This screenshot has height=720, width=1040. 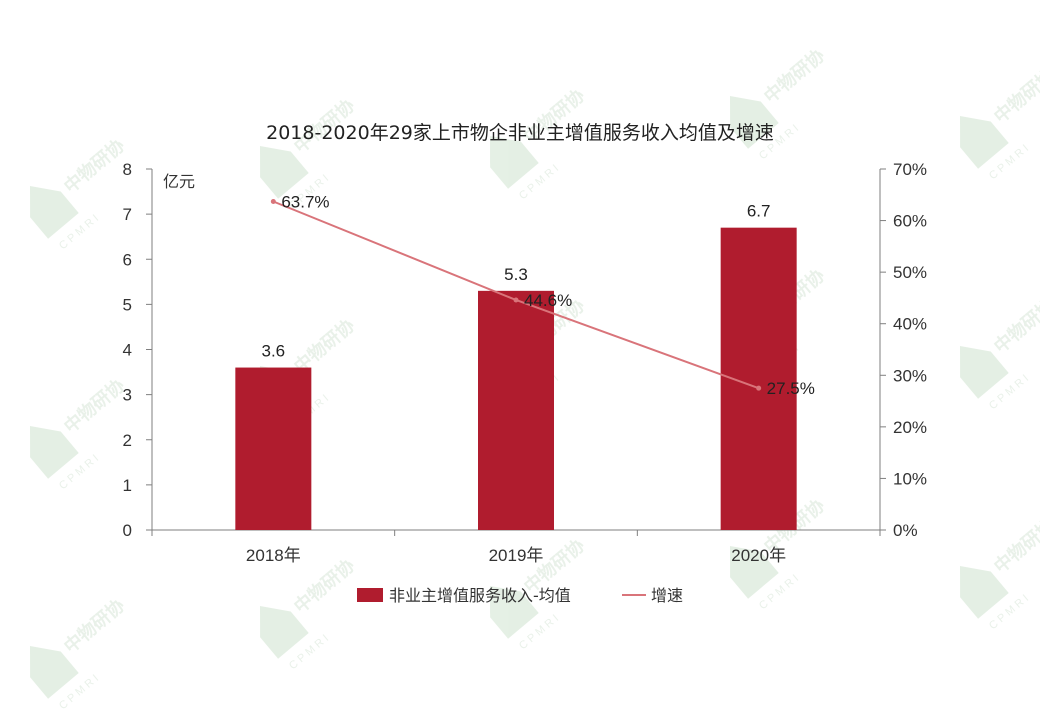 I want to click on x-tick-label: 2019年, so click(x=516, y=555).